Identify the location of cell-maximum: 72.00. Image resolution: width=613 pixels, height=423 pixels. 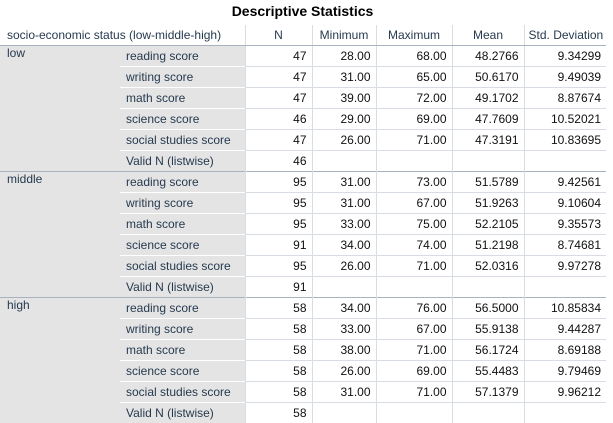
(414, 98).